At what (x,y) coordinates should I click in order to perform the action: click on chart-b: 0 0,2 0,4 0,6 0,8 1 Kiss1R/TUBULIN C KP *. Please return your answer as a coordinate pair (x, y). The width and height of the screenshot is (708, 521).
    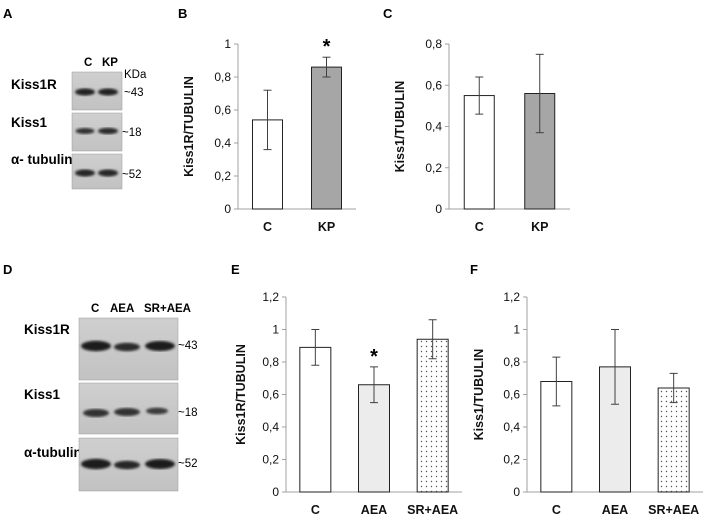
    Looking at the image, I should click on (269, 135).